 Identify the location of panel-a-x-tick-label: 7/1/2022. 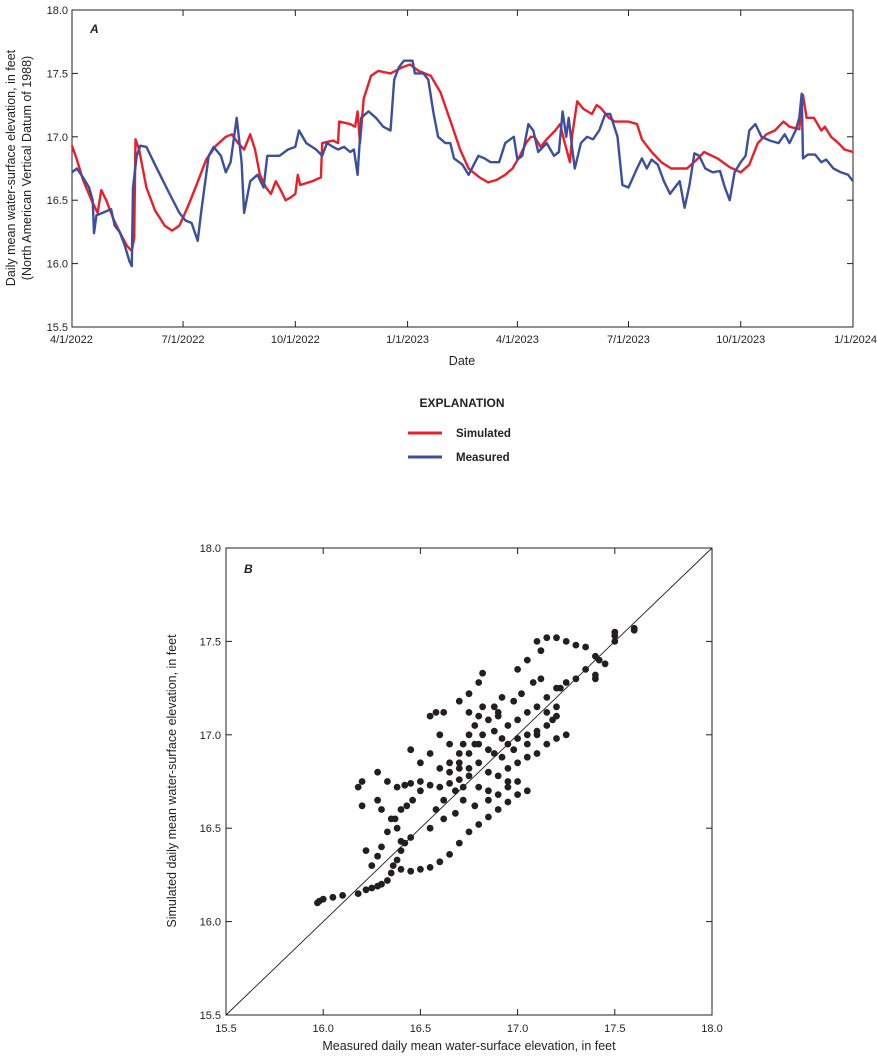
(183, 340).